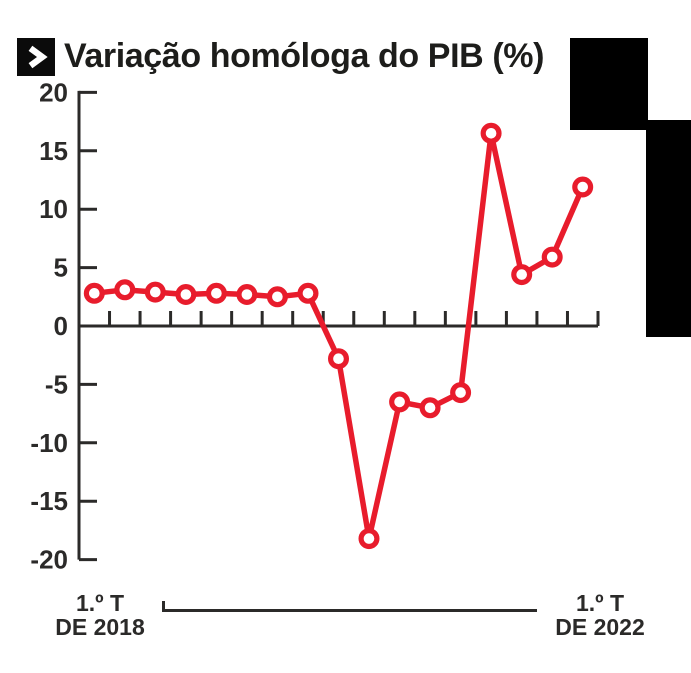 The width and height of the screenshot is (691, 673). Describe the element at coordinates (163, 606) in the screenshot. I see `x-range-line-tick` at that location.